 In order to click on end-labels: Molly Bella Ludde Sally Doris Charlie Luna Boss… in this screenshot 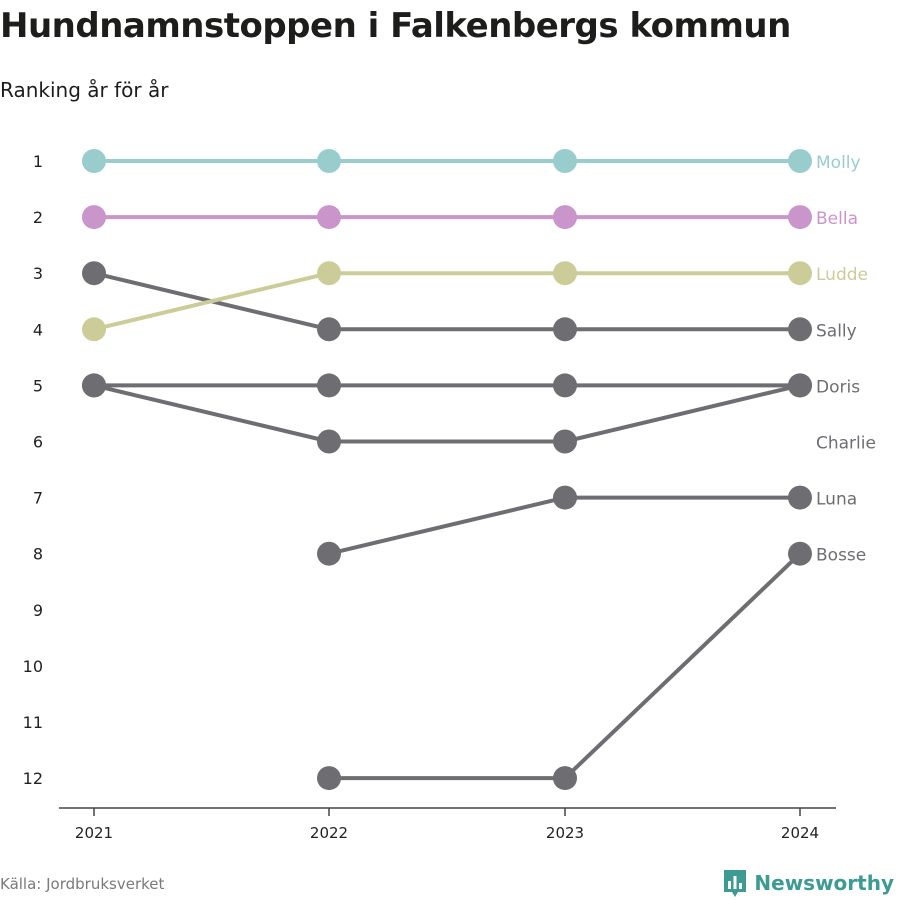, I will do `click(846, 359)`.